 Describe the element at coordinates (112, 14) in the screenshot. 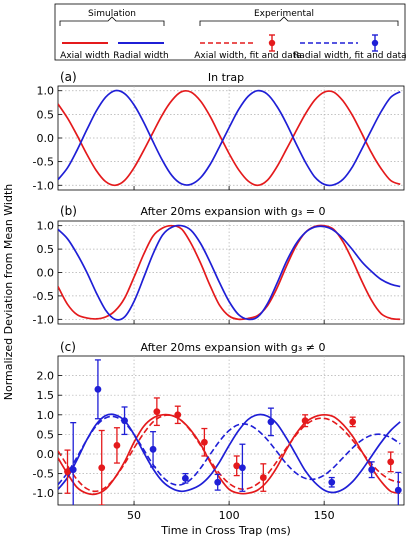

I see `legend-simulation-heading: Simulation` at that location.